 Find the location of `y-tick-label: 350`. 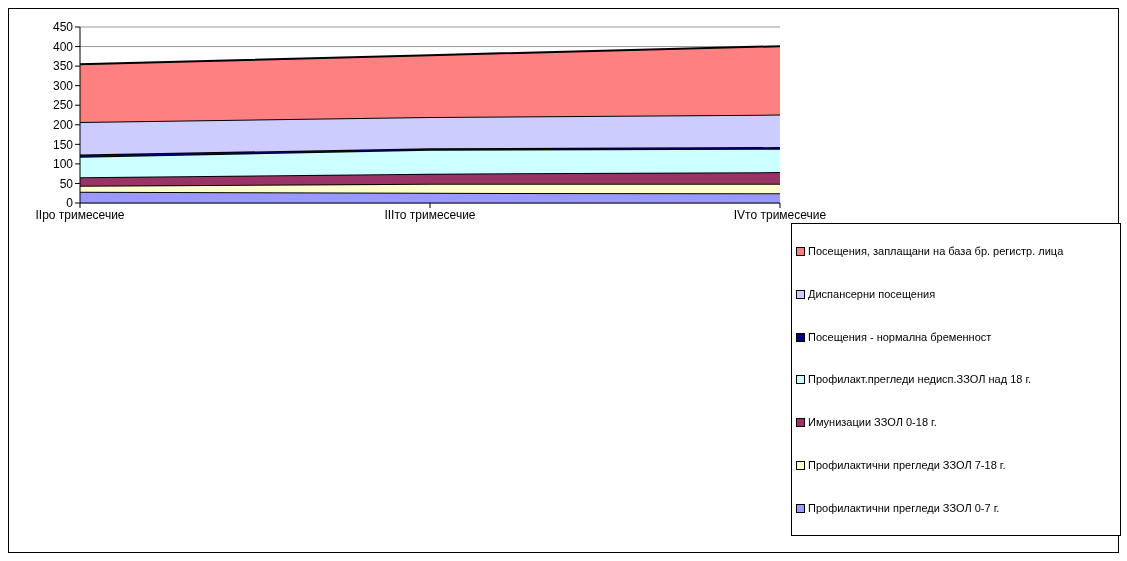

y-tick-label: 350 is located at coordinates (63, 66).